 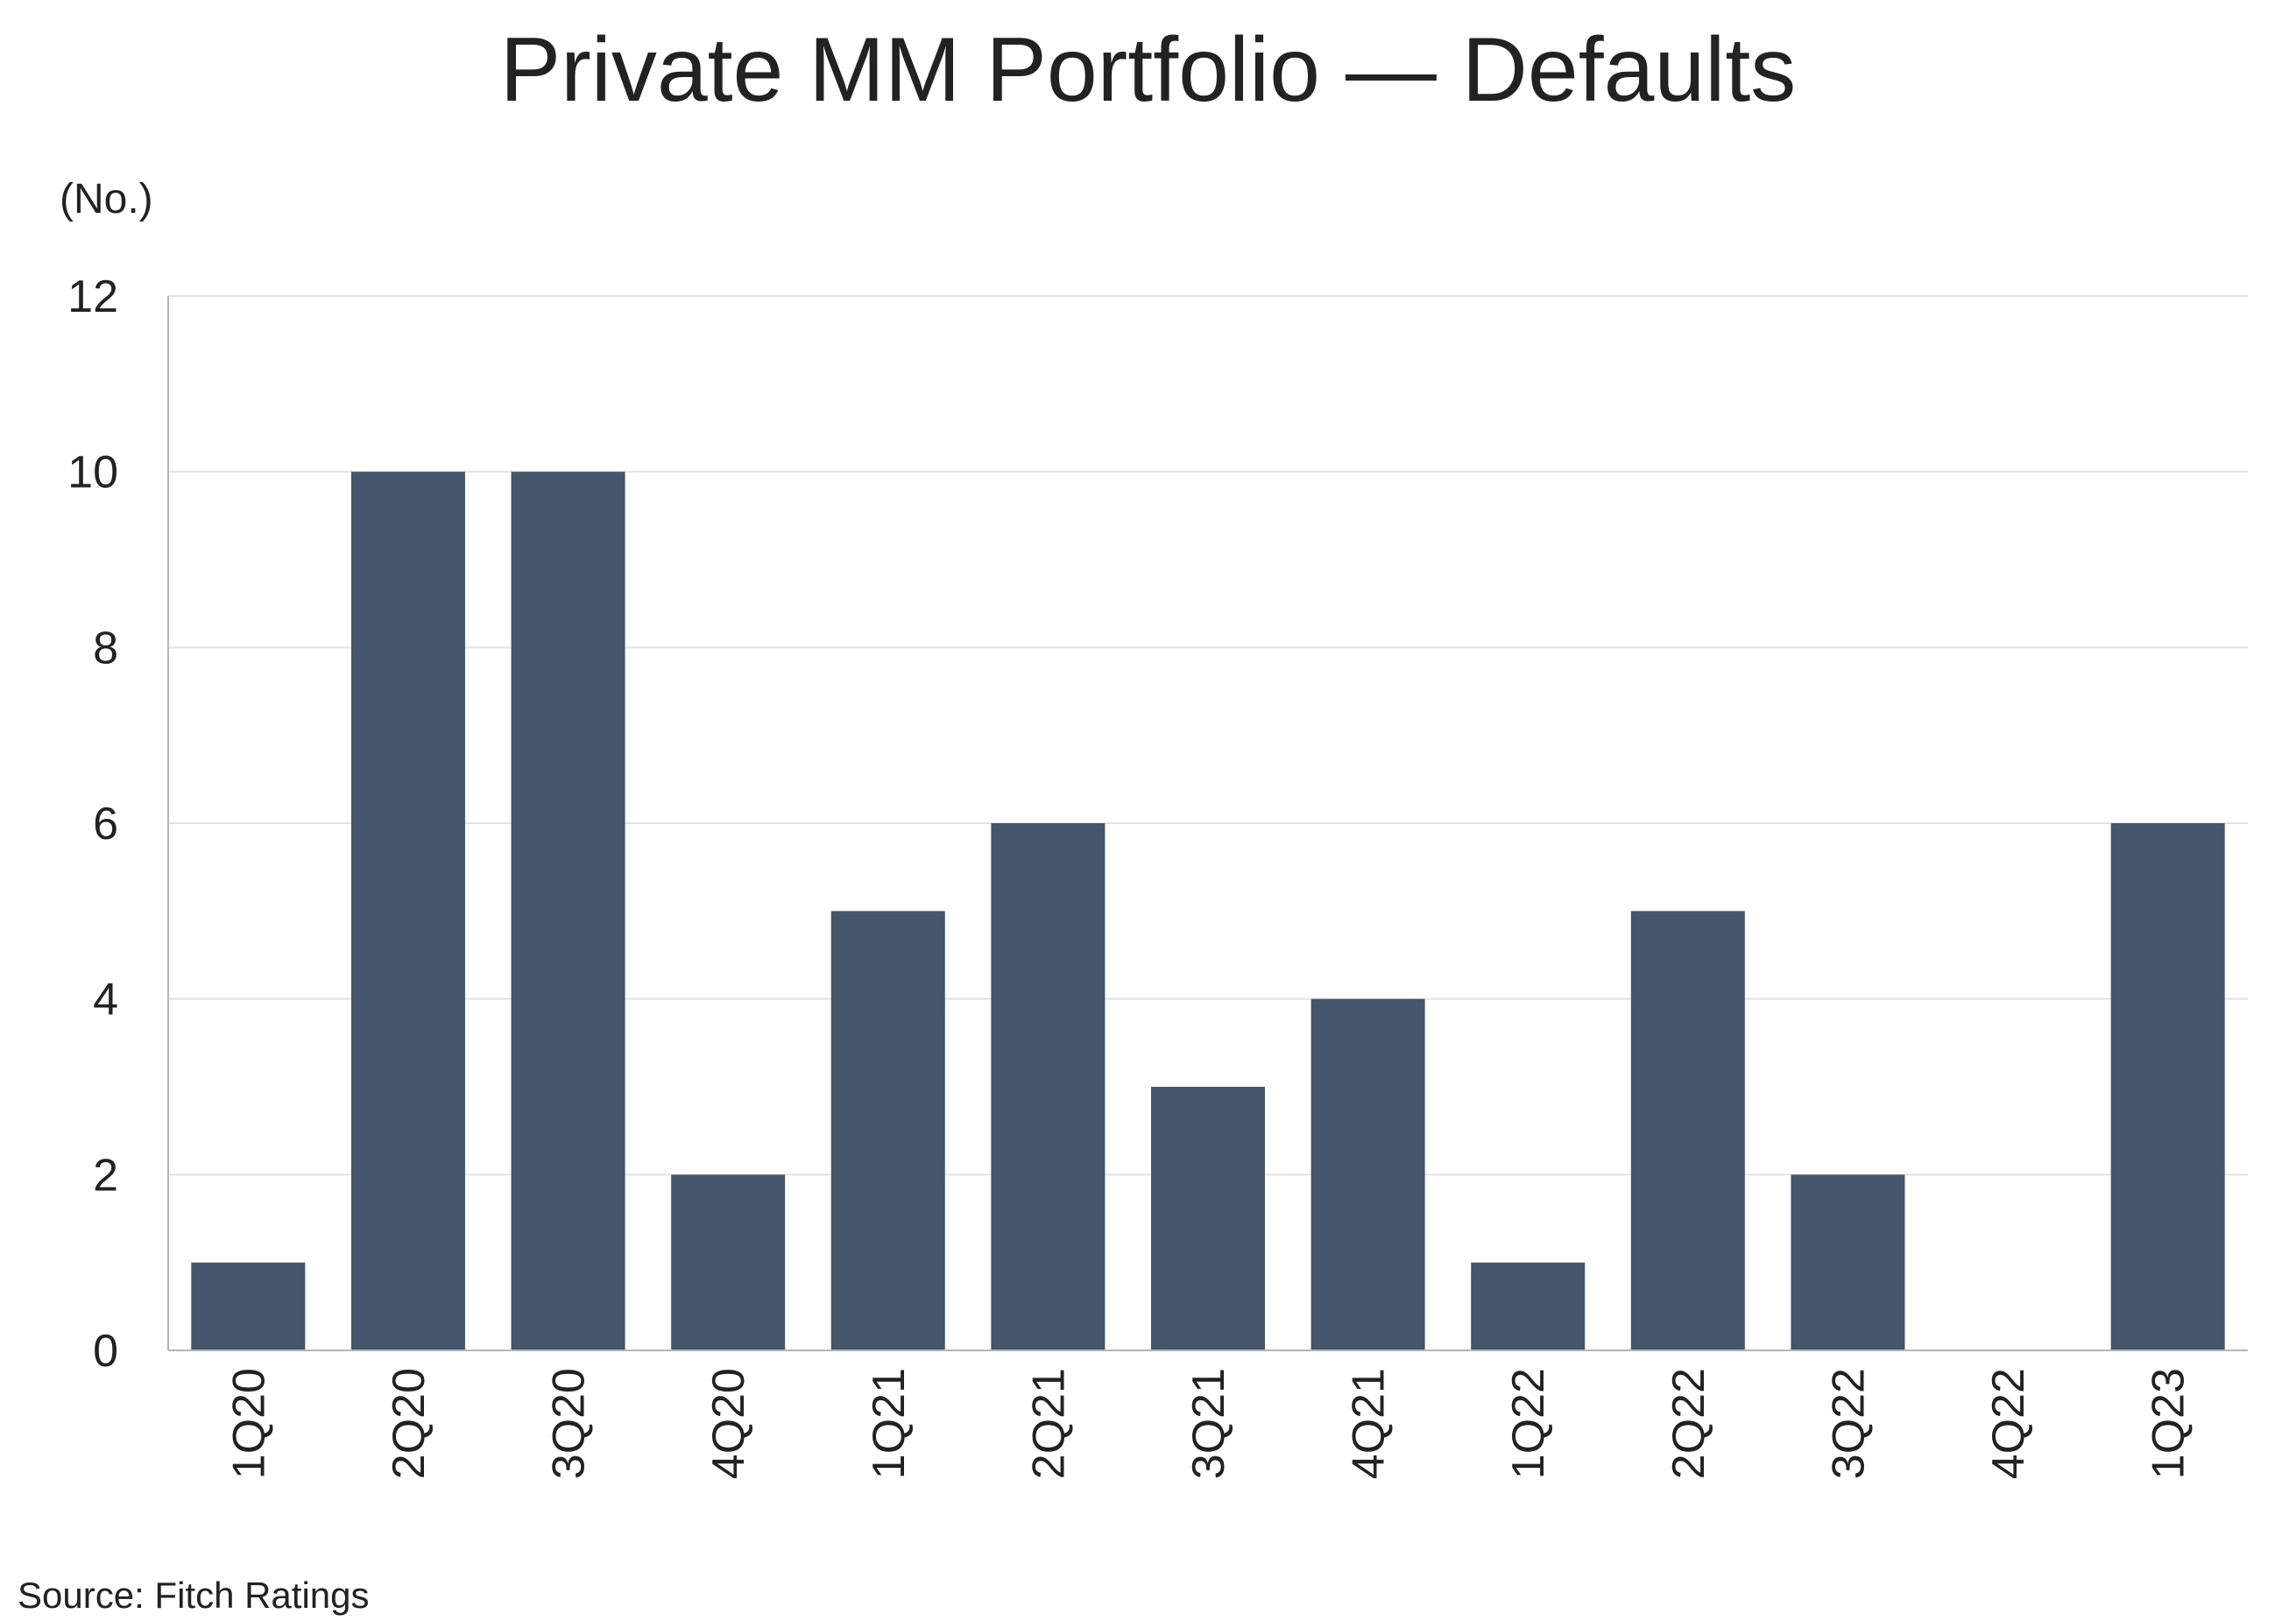 What do you see at coordinates (569, 1423) in the screenshot?
I see `x-tick-label: 3Q20` at bounding box center [569, 1423].